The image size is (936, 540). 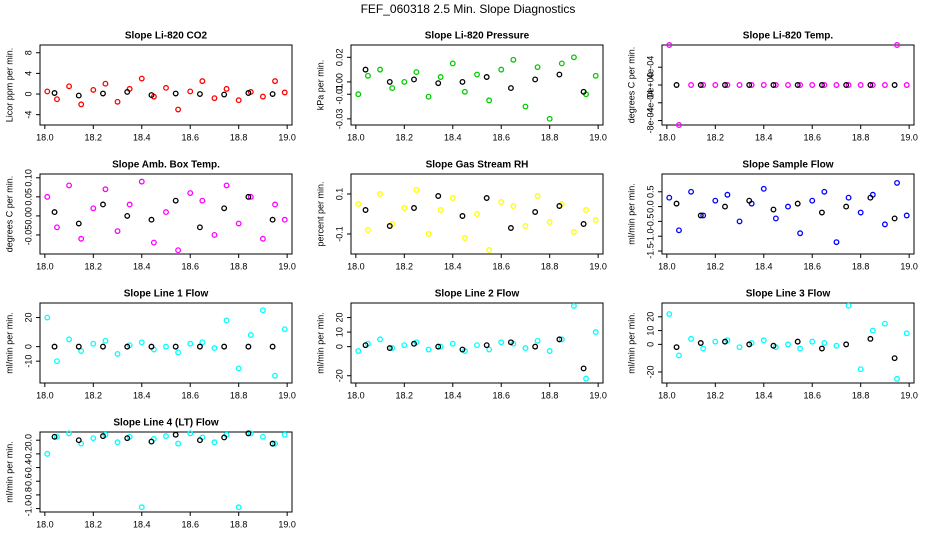 I want to click on figure-title: FEF_060318 2.5 Min. Slope Diagnostics, so click(x=468, y=9).